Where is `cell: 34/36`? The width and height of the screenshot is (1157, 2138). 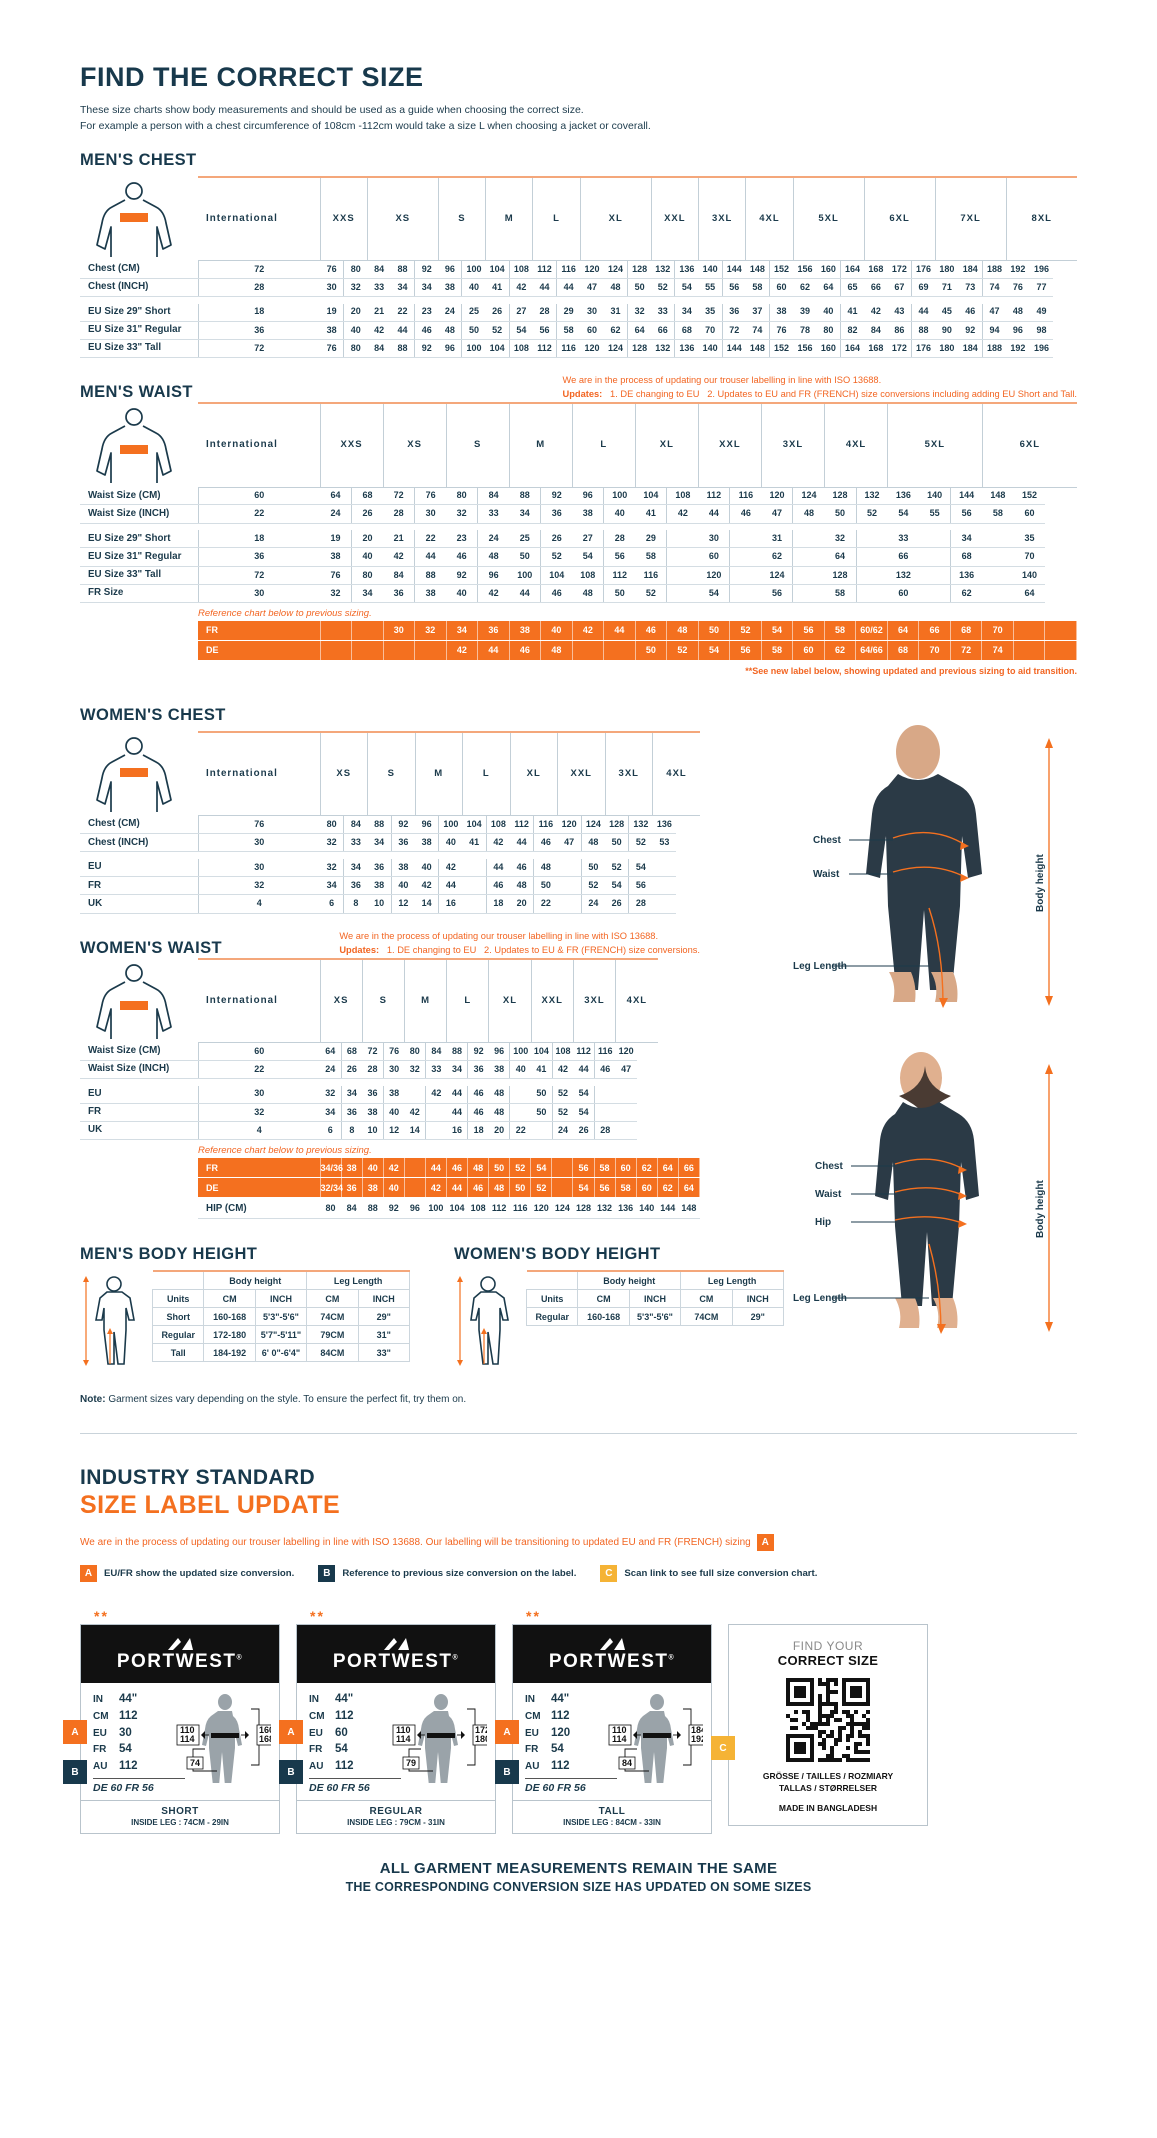 cell: 34/36 is located at coordinates (331, 1168).